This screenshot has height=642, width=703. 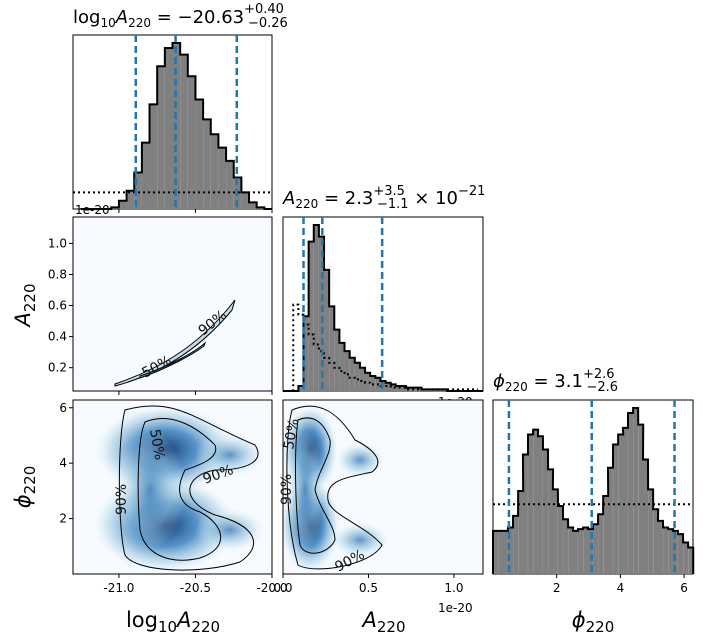 What do you see at coordinates (282, 588) in the screenshot?
I see `x-tick-label: 0.0` at bounding box center [282, 588].